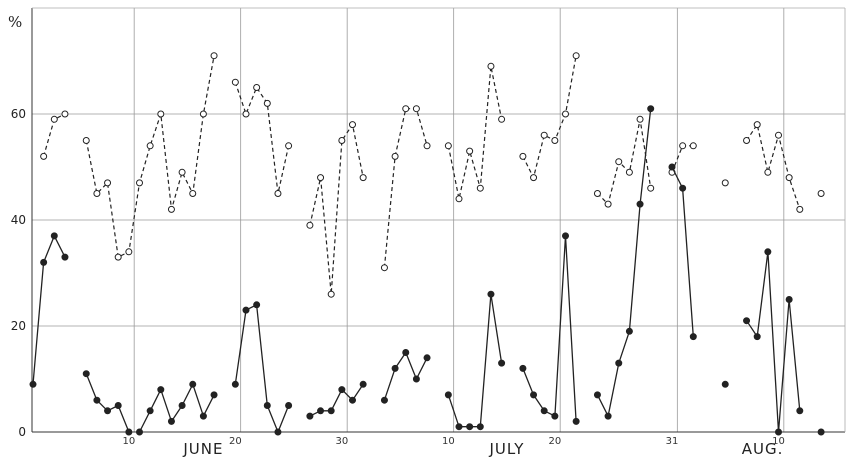 This screenshot has height=460, width=851. Describe the element at coordinates (15, 22) in the screenshot. I see `y-unit-label: %` at that location.